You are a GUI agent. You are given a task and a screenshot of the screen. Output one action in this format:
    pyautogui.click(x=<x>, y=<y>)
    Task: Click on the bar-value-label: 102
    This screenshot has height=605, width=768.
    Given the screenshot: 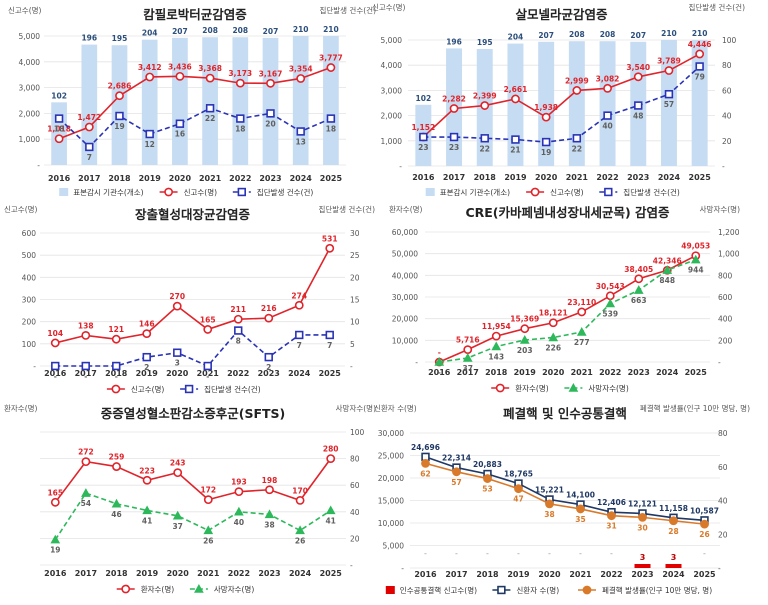 What is the action you would take?
    pyautogui.click(x=59, y=95)
    